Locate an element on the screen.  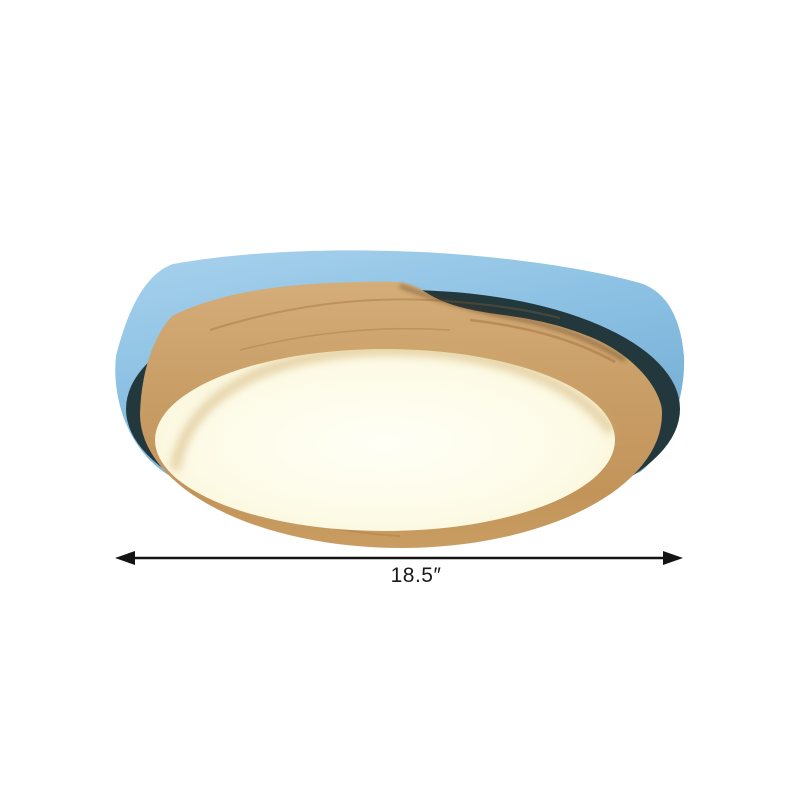
band-edge-shadow is located at coordinates (513, 323).